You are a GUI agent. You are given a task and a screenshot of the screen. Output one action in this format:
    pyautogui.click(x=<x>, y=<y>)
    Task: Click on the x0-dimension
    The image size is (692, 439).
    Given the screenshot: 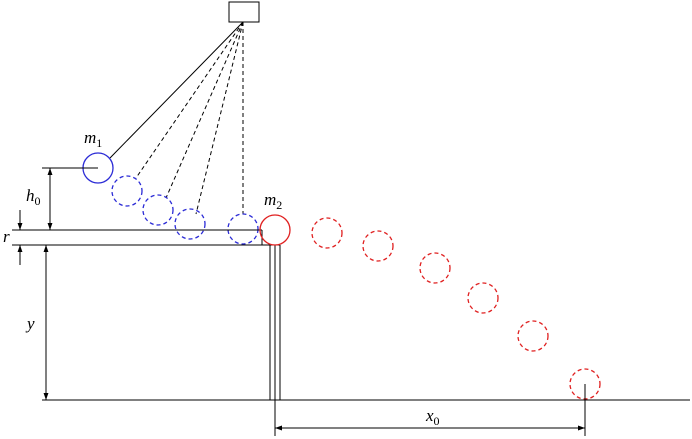 What is the action you would take?
    pyautogui.click(x=430, y=410)
    